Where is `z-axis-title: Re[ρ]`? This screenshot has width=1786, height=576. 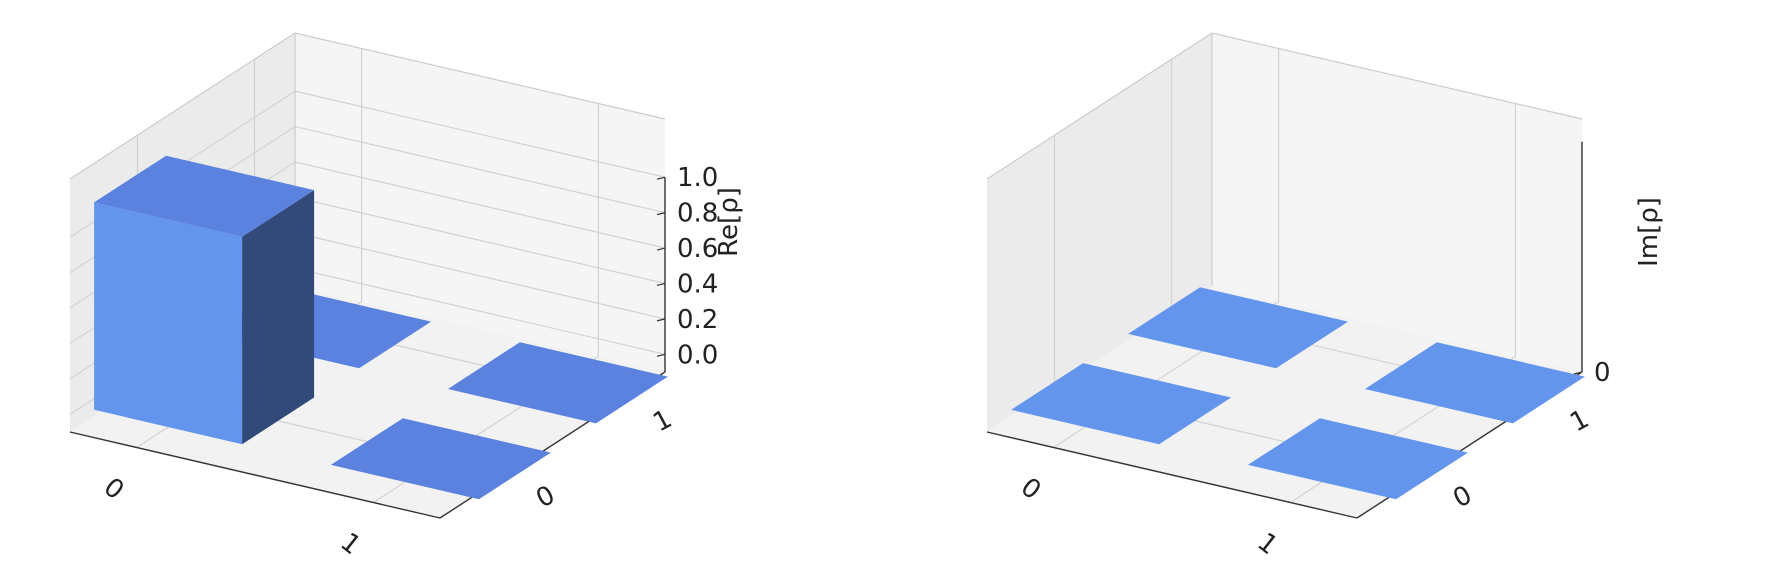
z-axis-title: Re[ρ] is located at coordinates (729, 222).